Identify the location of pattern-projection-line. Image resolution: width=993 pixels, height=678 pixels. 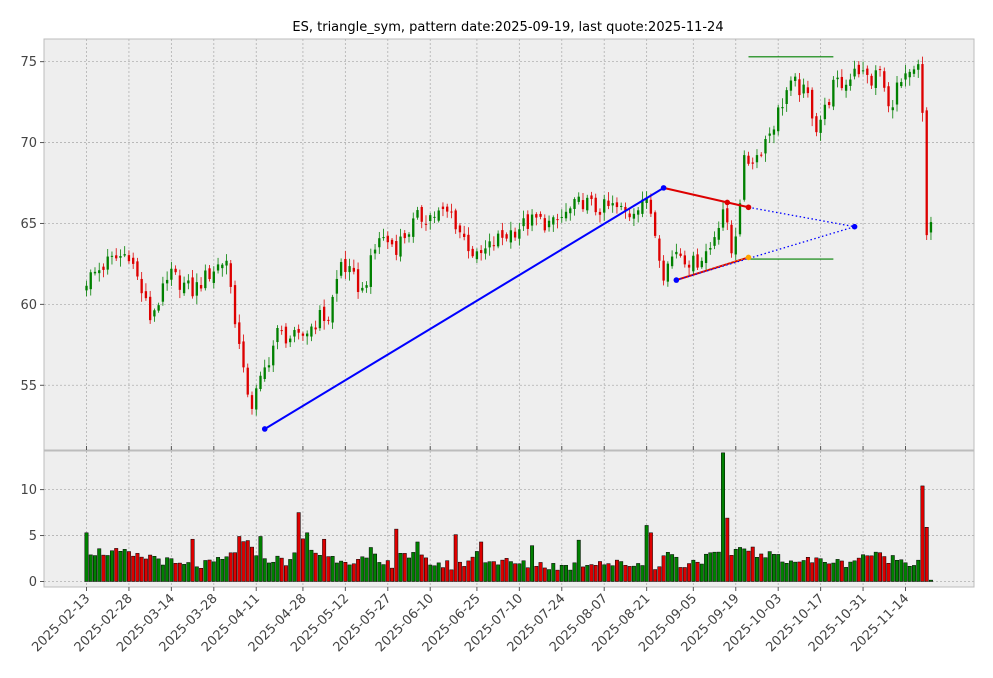
(765, 253).